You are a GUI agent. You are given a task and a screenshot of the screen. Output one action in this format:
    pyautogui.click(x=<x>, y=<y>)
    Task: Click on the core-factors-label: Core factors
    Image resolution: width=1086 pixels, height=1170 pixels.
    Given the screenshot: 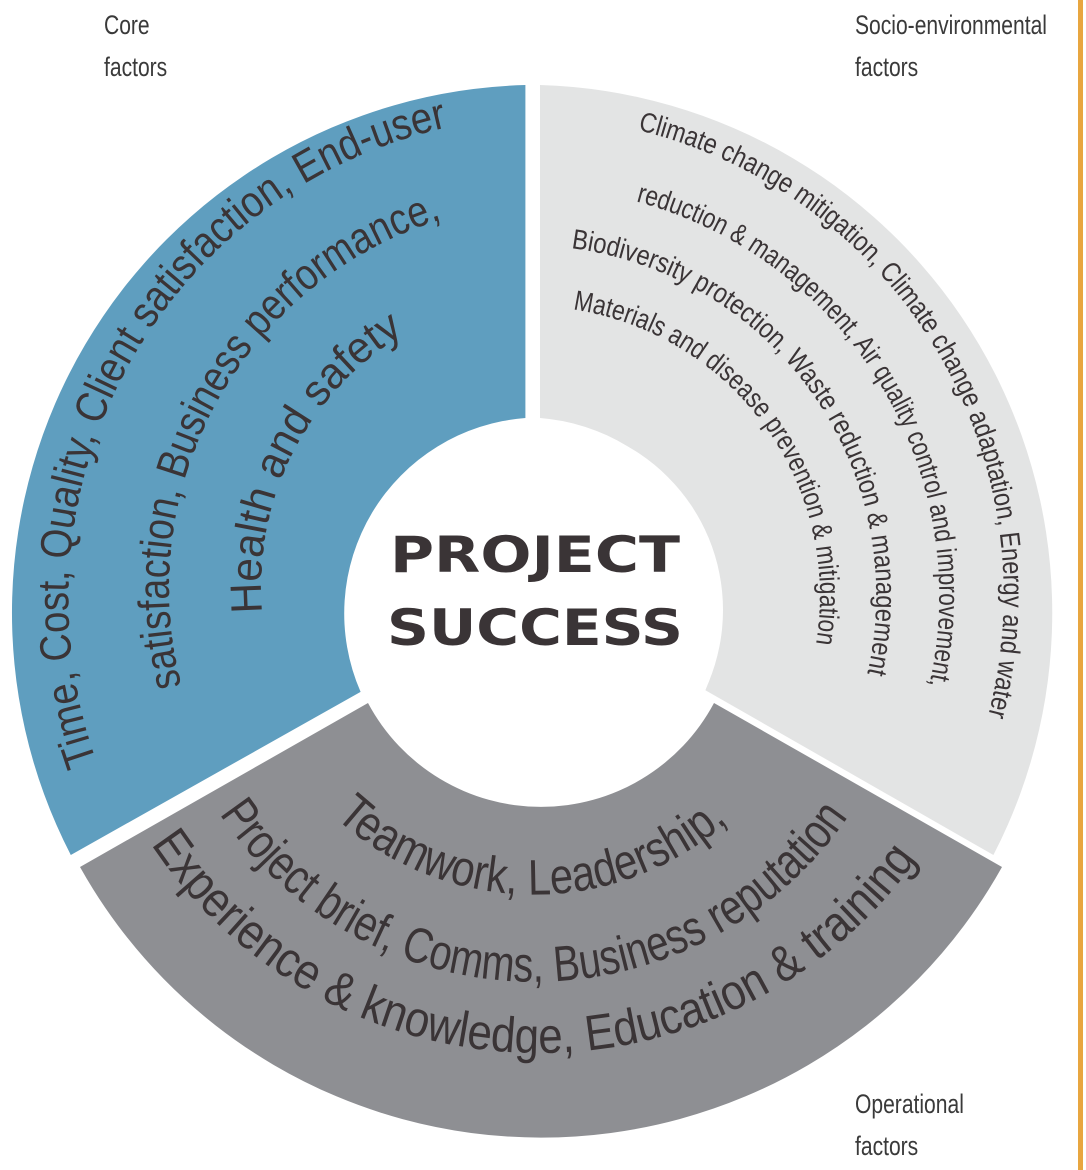 What is the action you would take?
    pyautogui.click(x=135, y=46)
    